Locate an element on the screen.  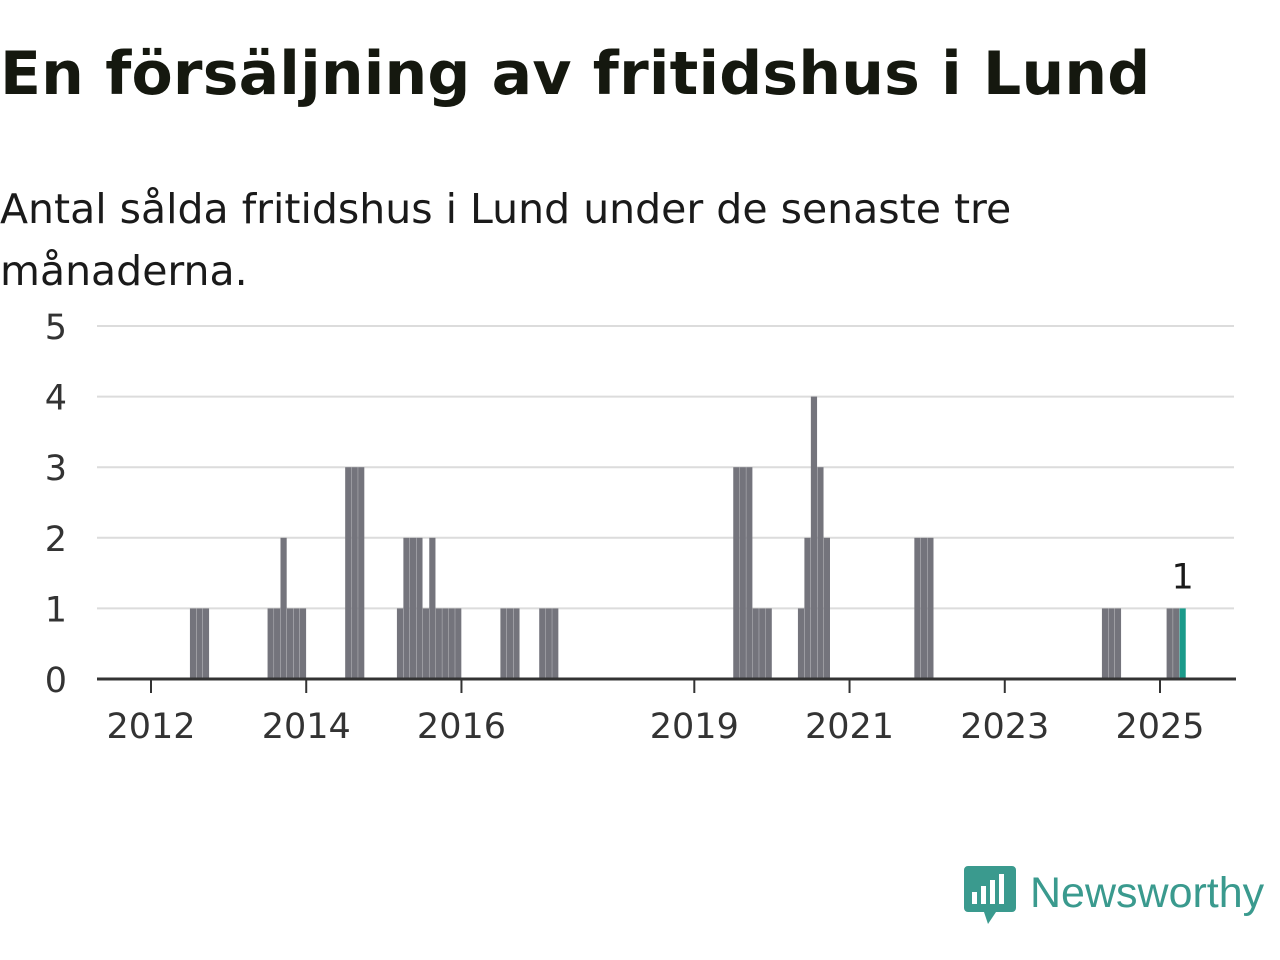
annotations: 1 is located at coordinates (1182, 577).